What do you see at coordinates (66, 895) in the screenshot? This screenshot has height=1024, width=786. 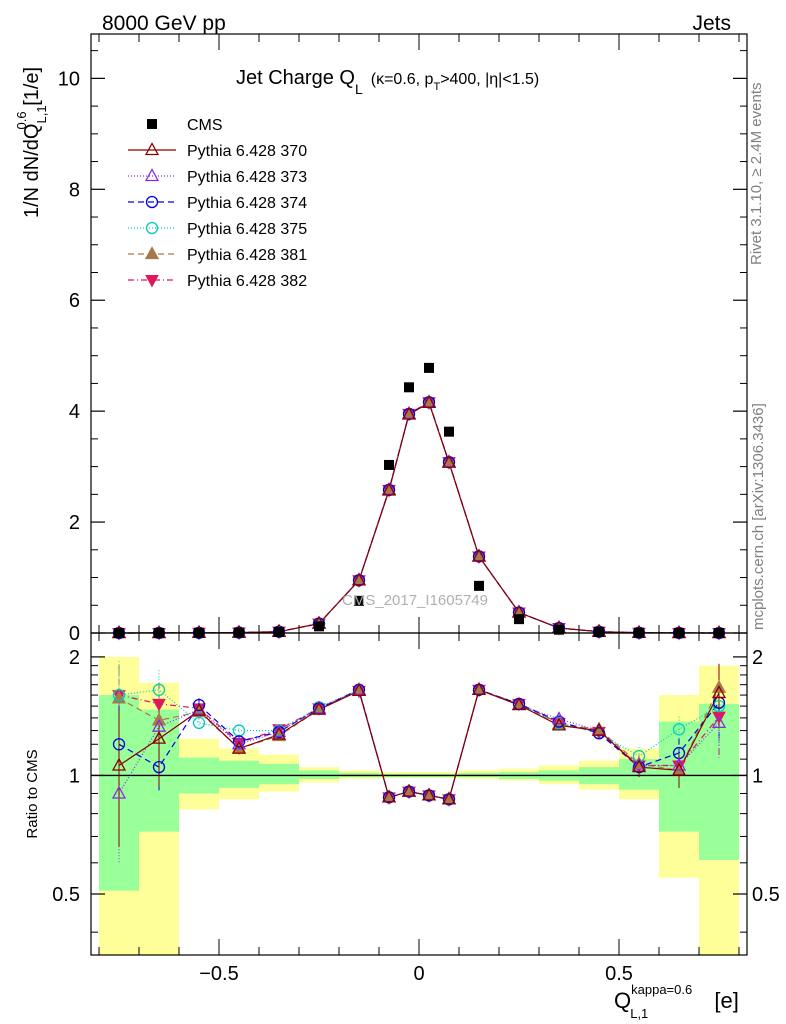 I see `ratio-y-tick-label: 0.5` at bounding box center [66, 895].